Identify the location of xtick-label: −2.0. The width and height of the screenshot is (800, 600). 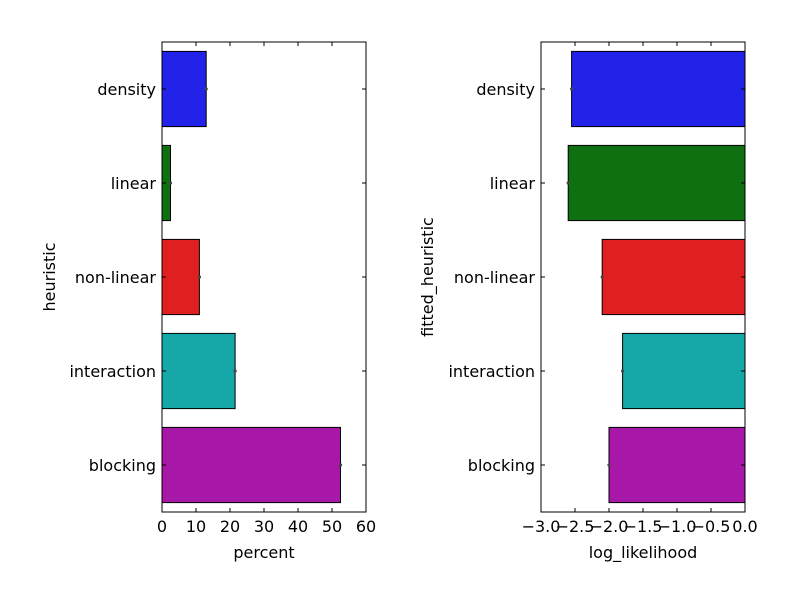
(609, 526).